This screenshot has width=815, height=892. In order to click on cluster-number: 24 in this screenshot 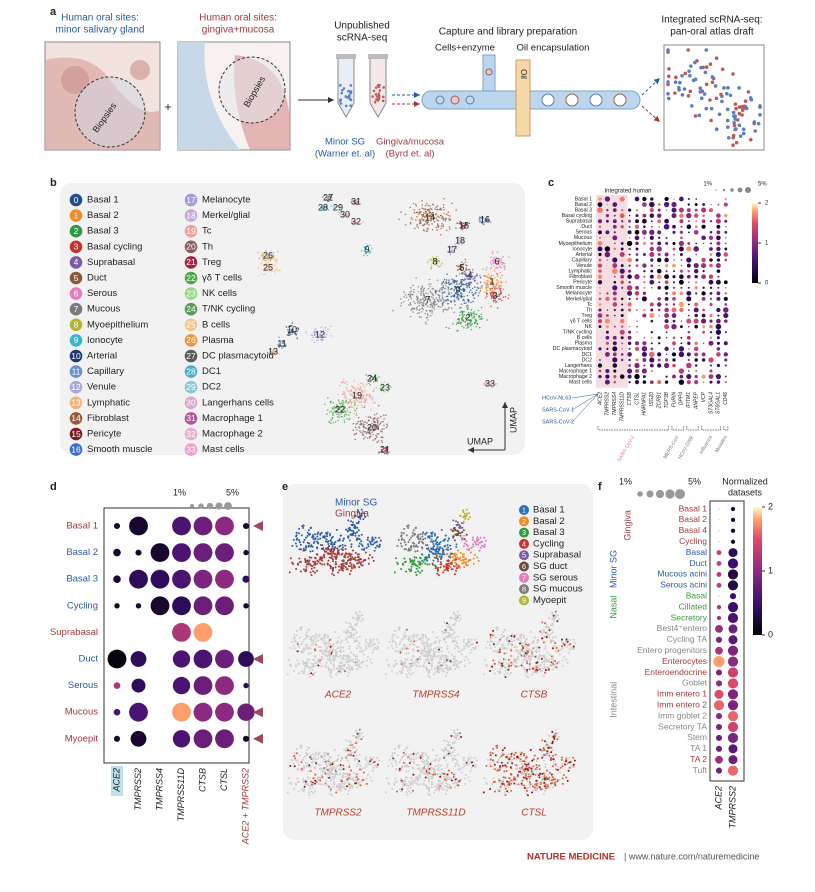, I will do `click(191, 309)`.